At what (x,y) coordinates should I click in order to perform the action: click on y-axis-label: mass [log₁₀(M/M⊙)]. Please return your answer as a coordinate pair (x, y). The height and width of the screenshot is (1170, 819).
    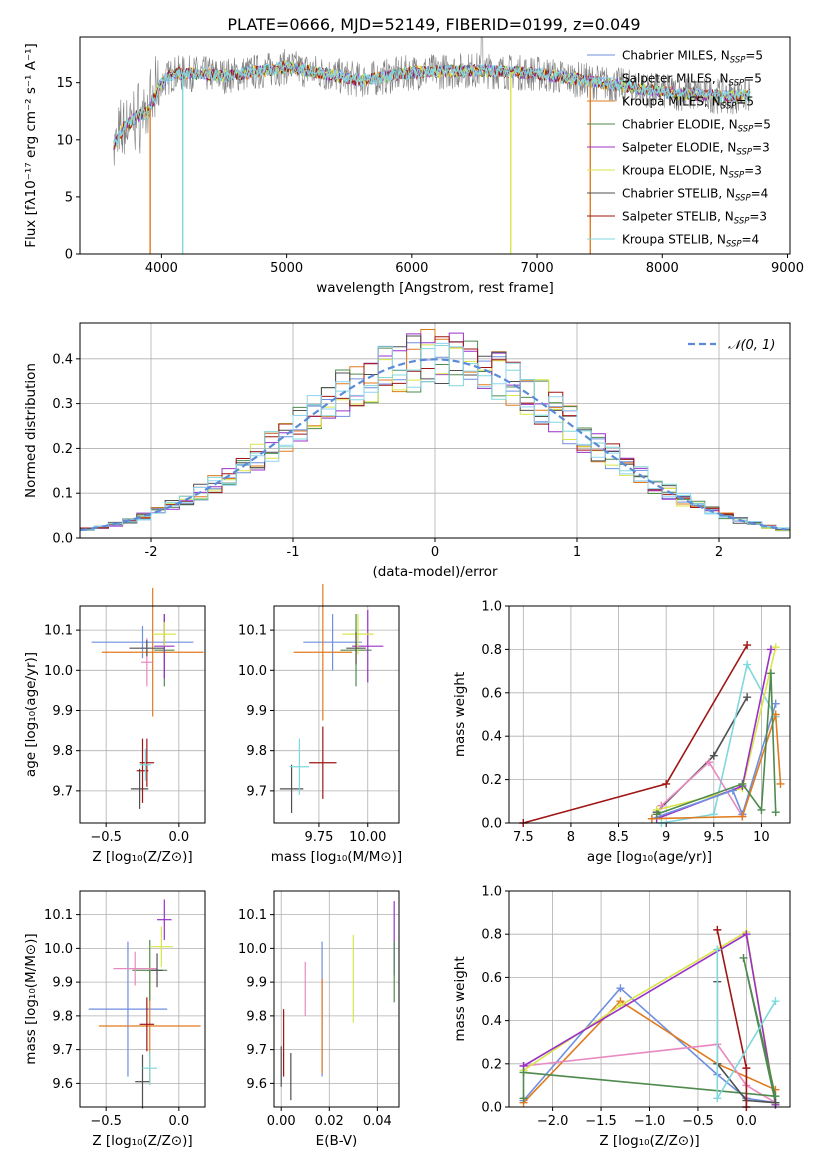
    Looking at the image, I should click on (31, 998).